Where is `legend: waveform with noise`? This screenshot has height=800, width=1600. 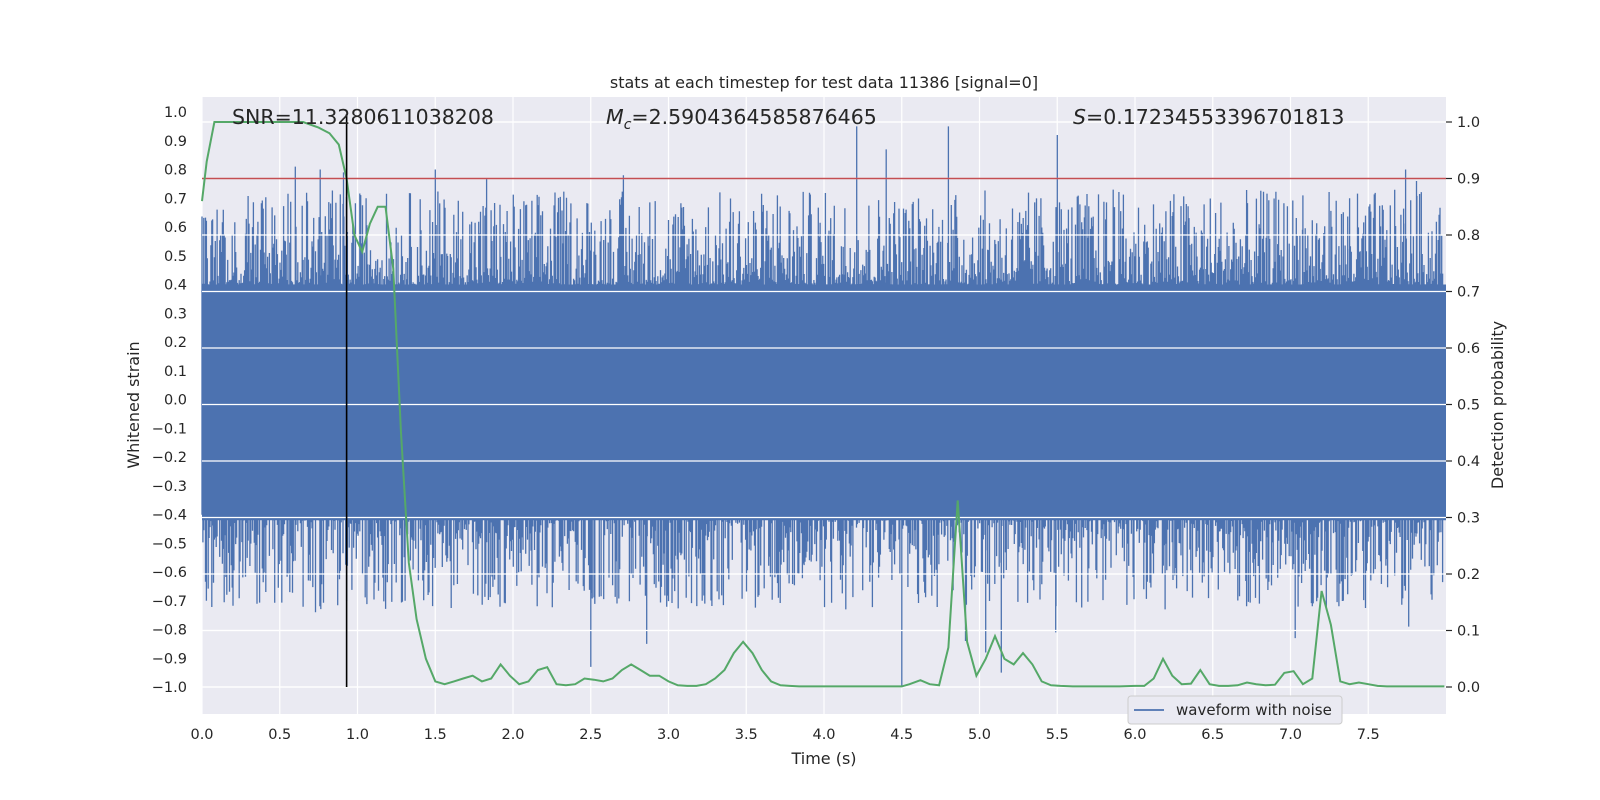 legend: waveform with noise is located at coordinates (1235, 710).